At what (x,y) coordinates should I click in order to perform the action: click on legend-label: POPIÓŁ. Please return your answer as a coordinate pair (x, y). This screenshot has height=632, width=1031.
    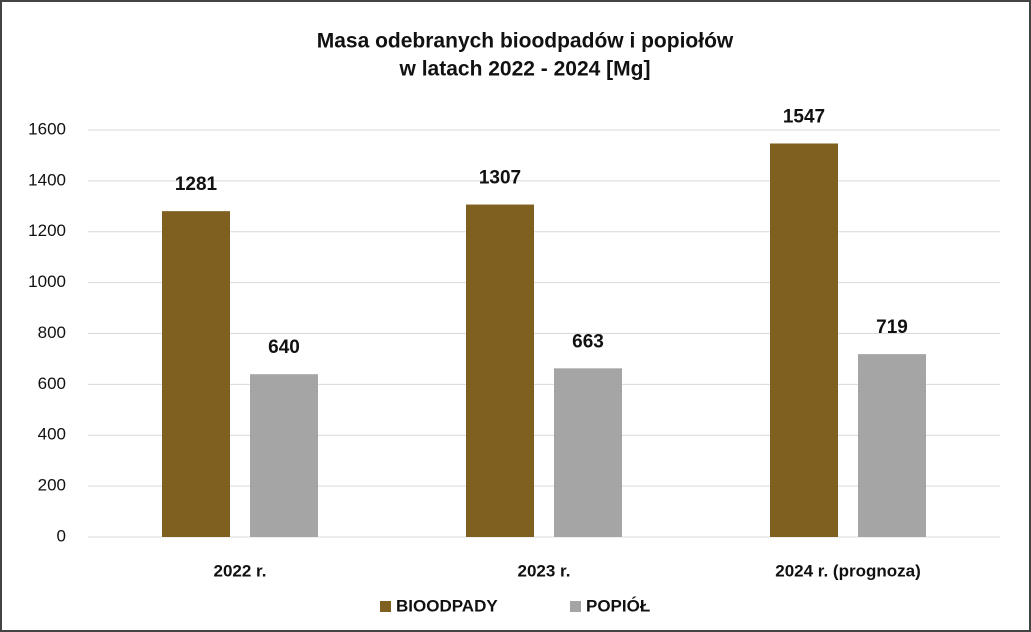
    Looking at the image, I should click on (618, 605).